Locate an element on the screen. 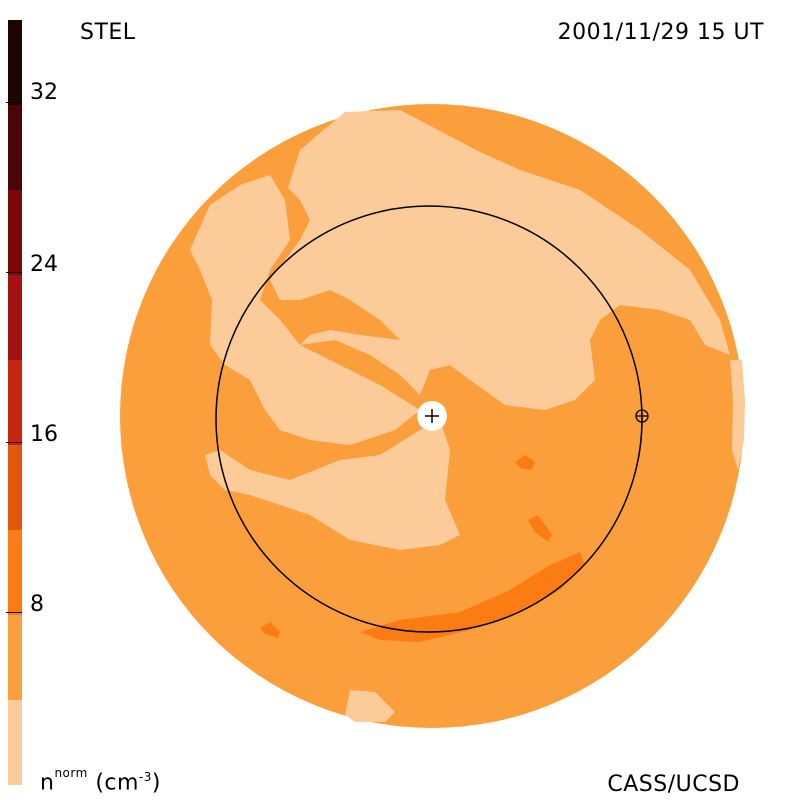 Image resolution: width=800 pixels, height=800 pixels. units-exponent: -3 is located at coordinates (145, 777).